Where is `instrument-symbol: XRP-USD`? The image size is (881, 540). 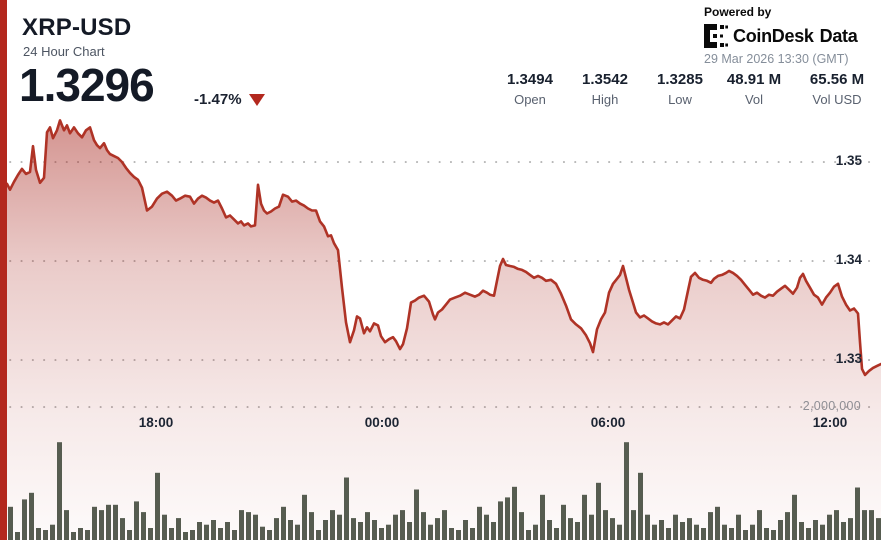
instrument-symbol: XRP-USD is located at coordinates (77, 27).